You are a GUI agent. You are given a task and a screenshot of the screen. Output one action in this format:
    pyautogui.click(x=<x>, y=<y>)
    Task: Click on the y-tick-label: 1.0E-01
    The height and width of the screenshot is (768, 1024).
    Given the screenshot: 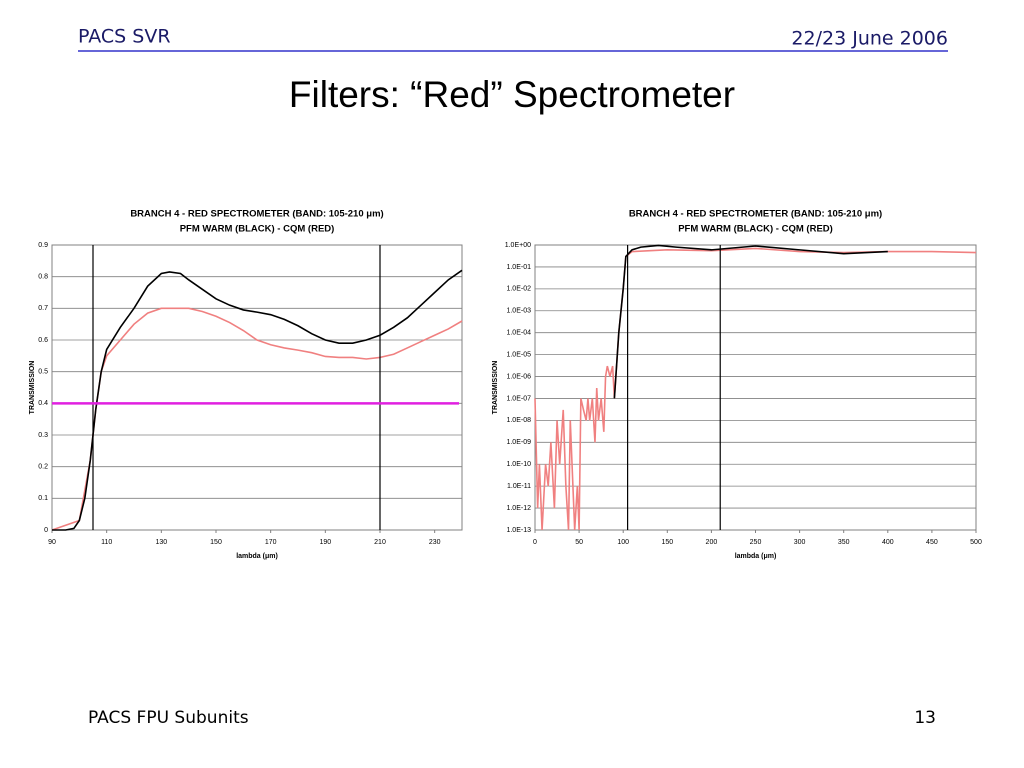 What is the action you would take?
    pyautogui.click(x=518, y=267)
    